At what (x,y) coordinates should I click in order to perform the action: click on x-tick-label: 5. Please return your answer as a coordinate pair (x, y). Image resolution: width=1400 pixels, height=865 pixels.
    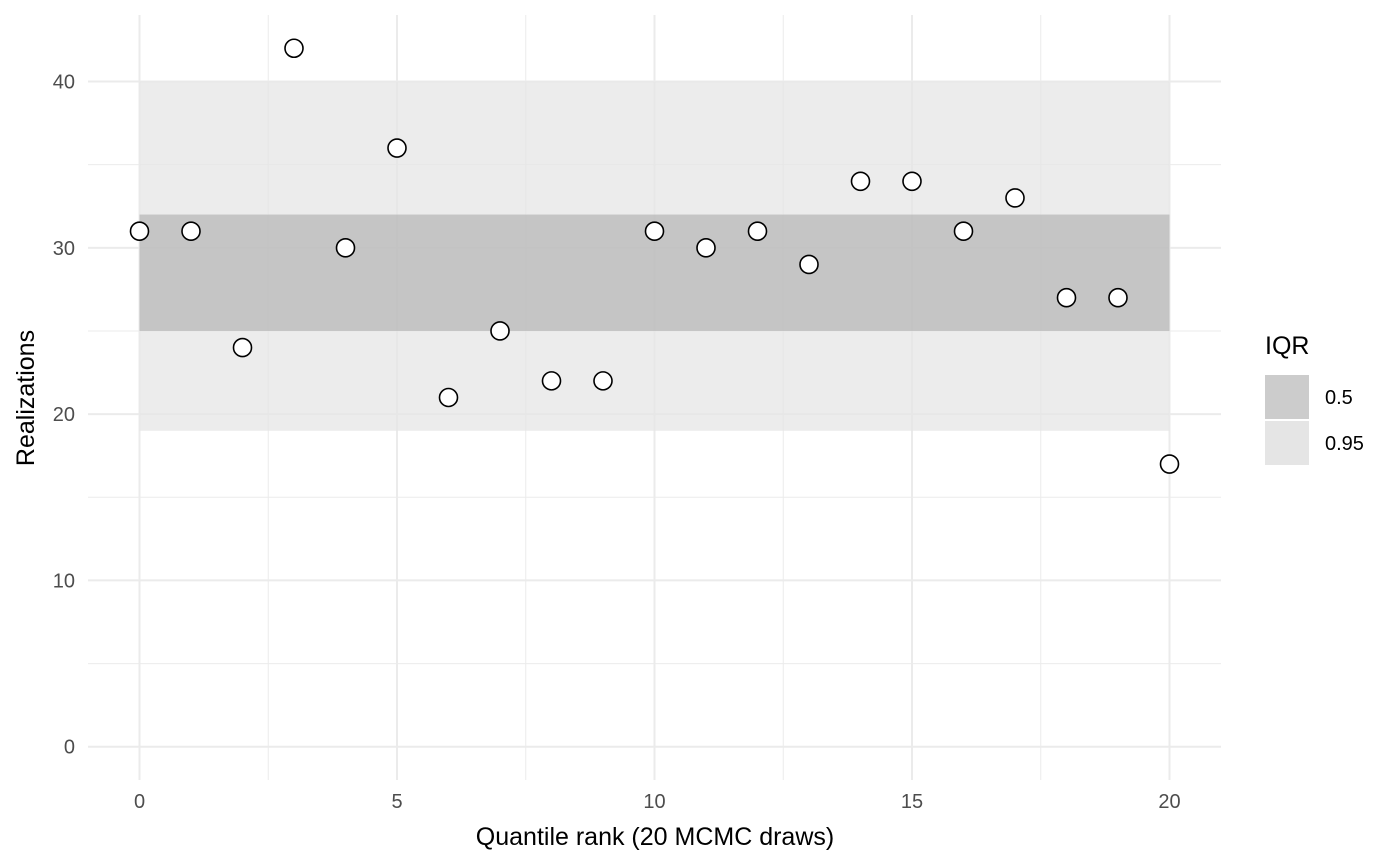
    Looking at the image, I should click on (396, 802).